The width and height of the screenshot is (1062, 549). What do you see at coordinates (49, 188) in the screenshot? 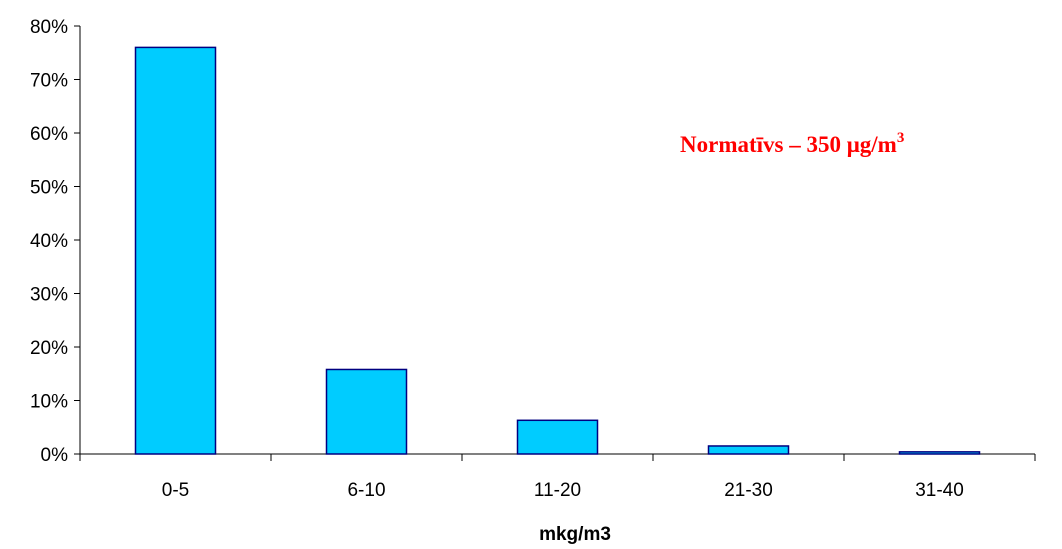
I see `y-tick-label: 50%` at bounding box center [49, 188].